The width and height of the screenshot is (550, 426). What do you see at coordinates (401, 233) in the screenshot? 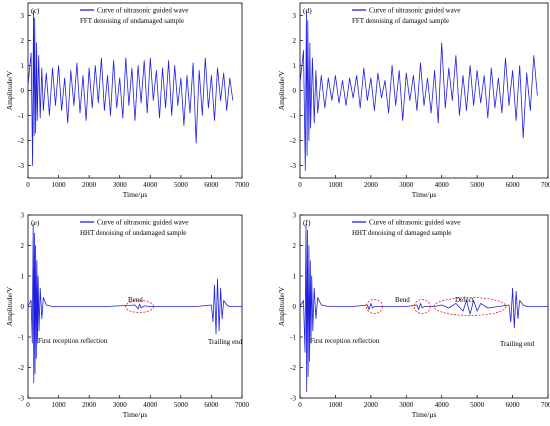
I see `chart-note: HHT denoising of damaged sample` at bounding box center [401, 233].